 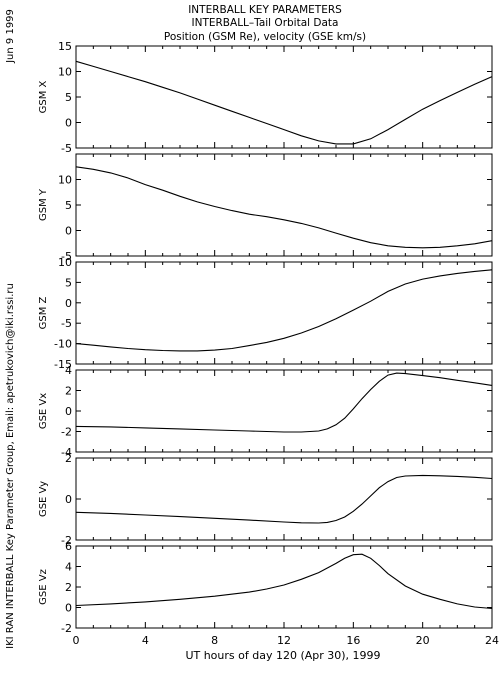 I want to click on xtick-label: 12, so click(x=284, y=640).